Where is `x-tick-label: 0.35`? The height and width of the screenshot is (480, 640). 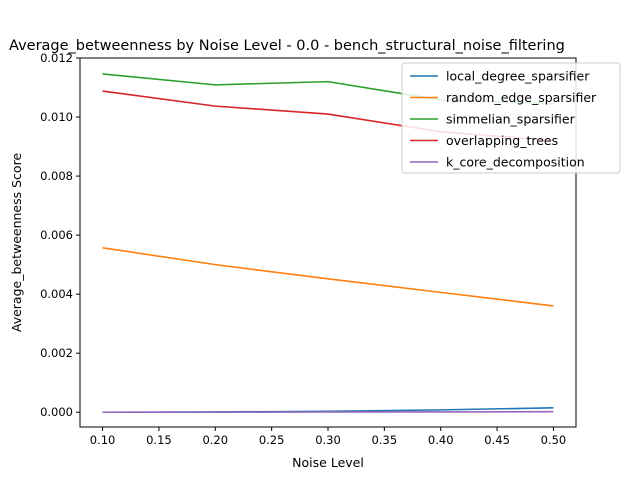
x-tick-label: 0.35 is located at coordinates (385, 440).